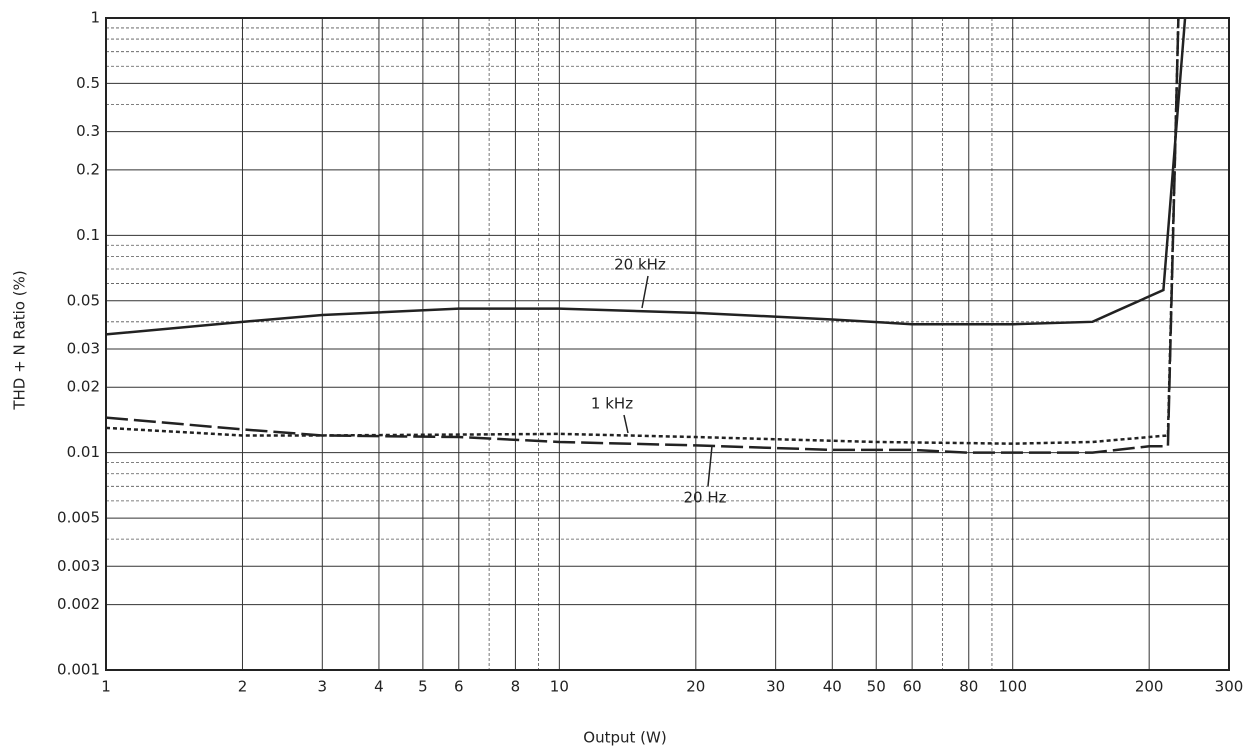 This screenshot has width=1243, height=751. Describe the element at coordinates (968, 687) in the screenshot. I see `x-tick-label: 80` at that location.